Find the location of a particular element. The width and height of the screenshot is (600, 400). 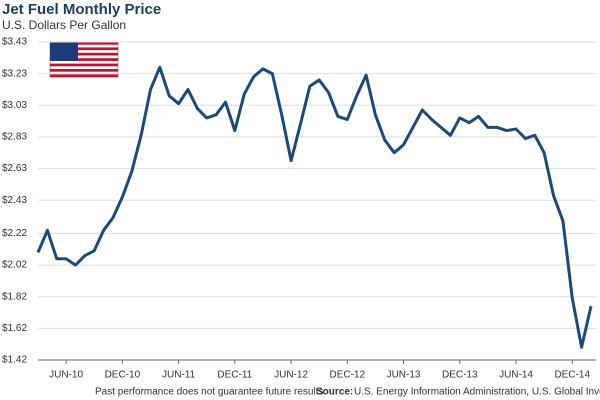

x-tick-label: DEC-12 is located at coordinates (348, 375).